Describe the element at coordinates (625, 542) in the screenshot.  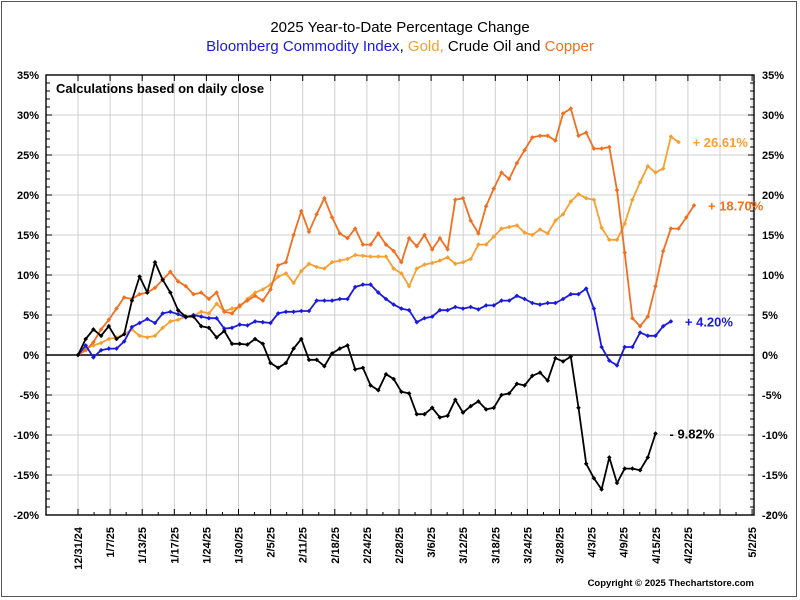
I see `x-tick-label: 4/9/25` at that location.